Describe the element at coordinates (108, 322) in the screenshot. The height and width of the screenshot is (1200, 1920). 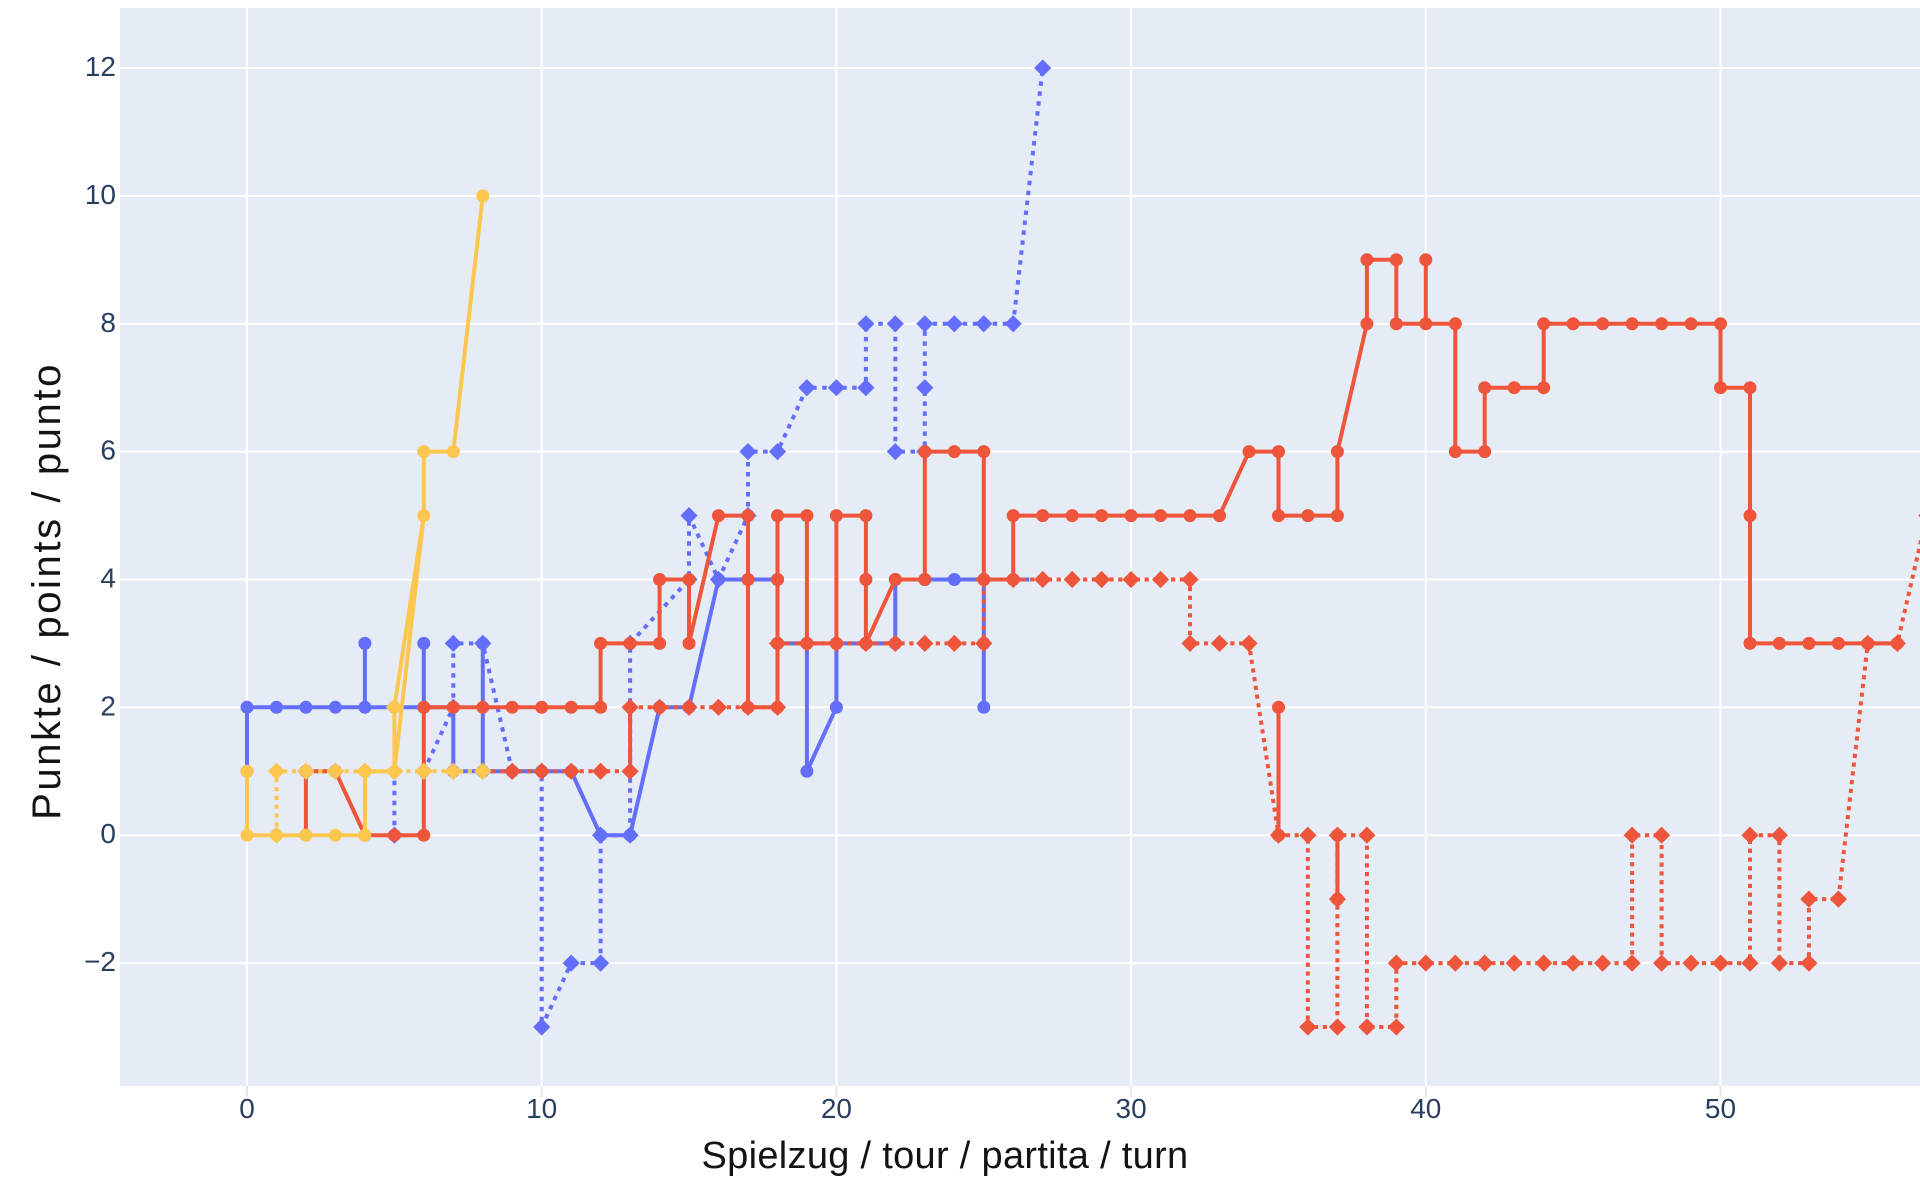
I see `svg-text: 8` at that location.